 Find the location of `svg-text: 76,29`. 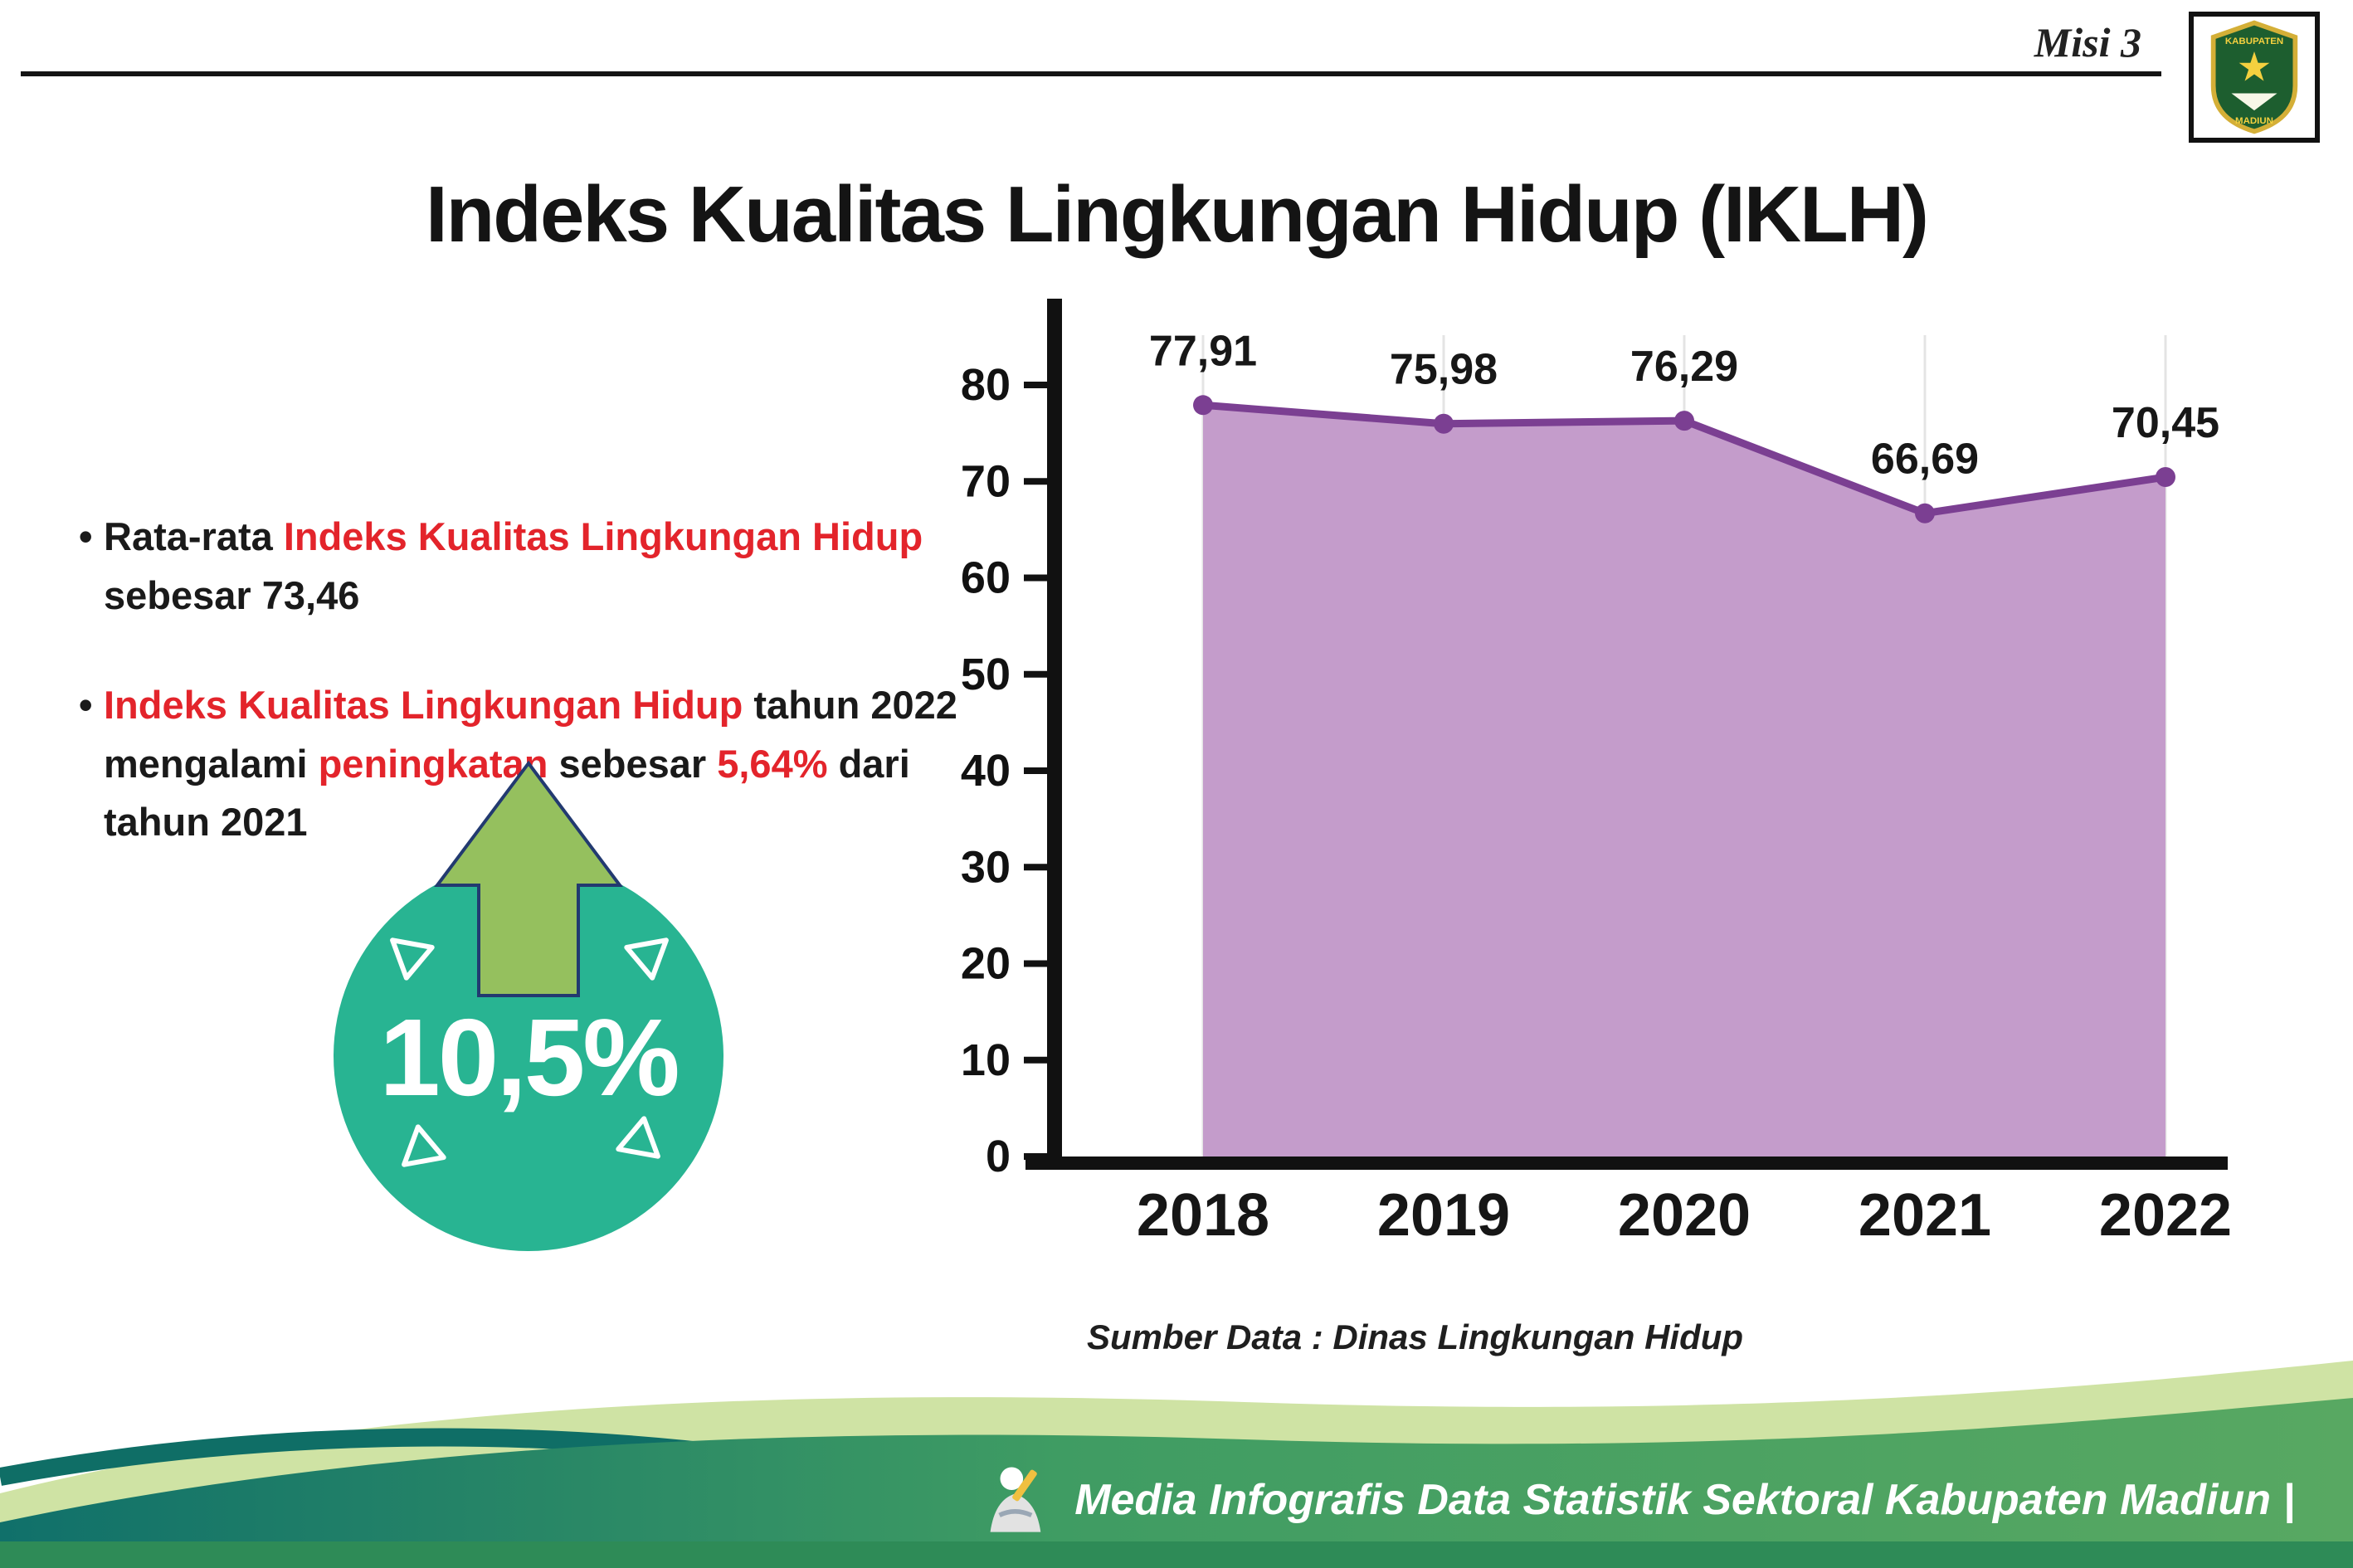

svg-text: 76,29 is located at coordinates (1684, 367).